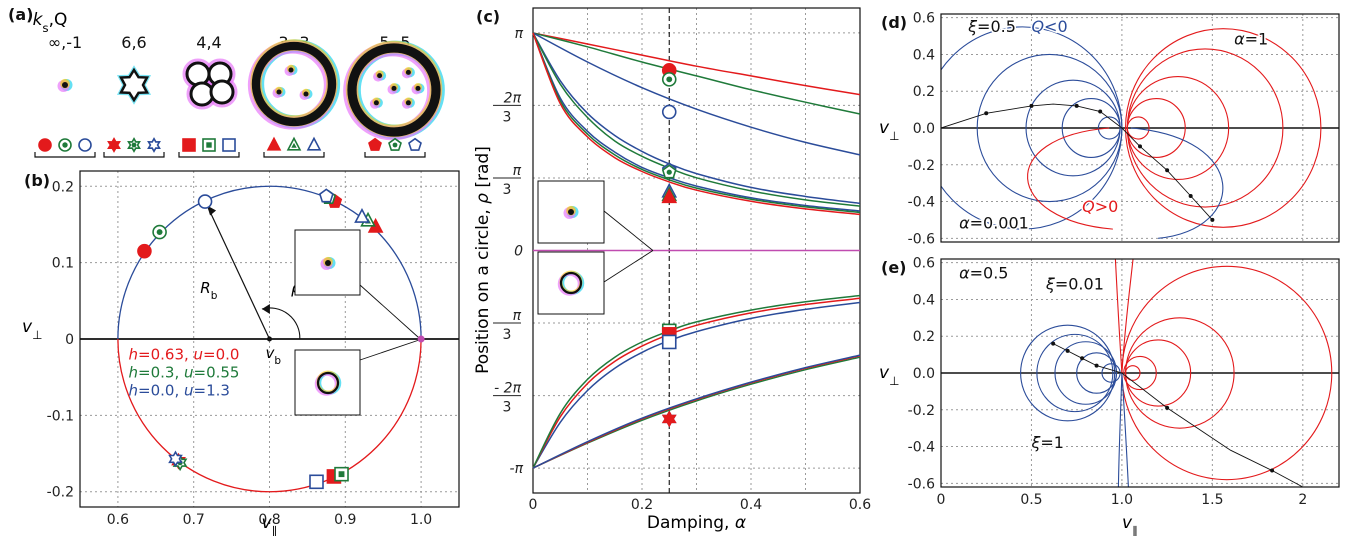 Image resolution: width=1365 pixels, height=536 pixels. I want to click on panel-b-label: (b), so click(37, 180).